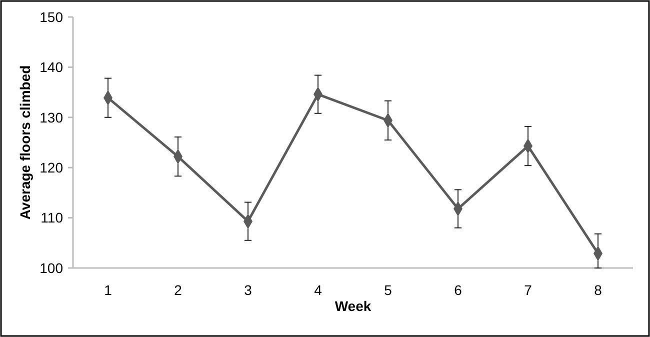 This screenshot has width=650, height=337. What do you see at coordinates (52, 117) in the screenshot?
I see `y-tick-label: 130` at bounding box center [52, 117].